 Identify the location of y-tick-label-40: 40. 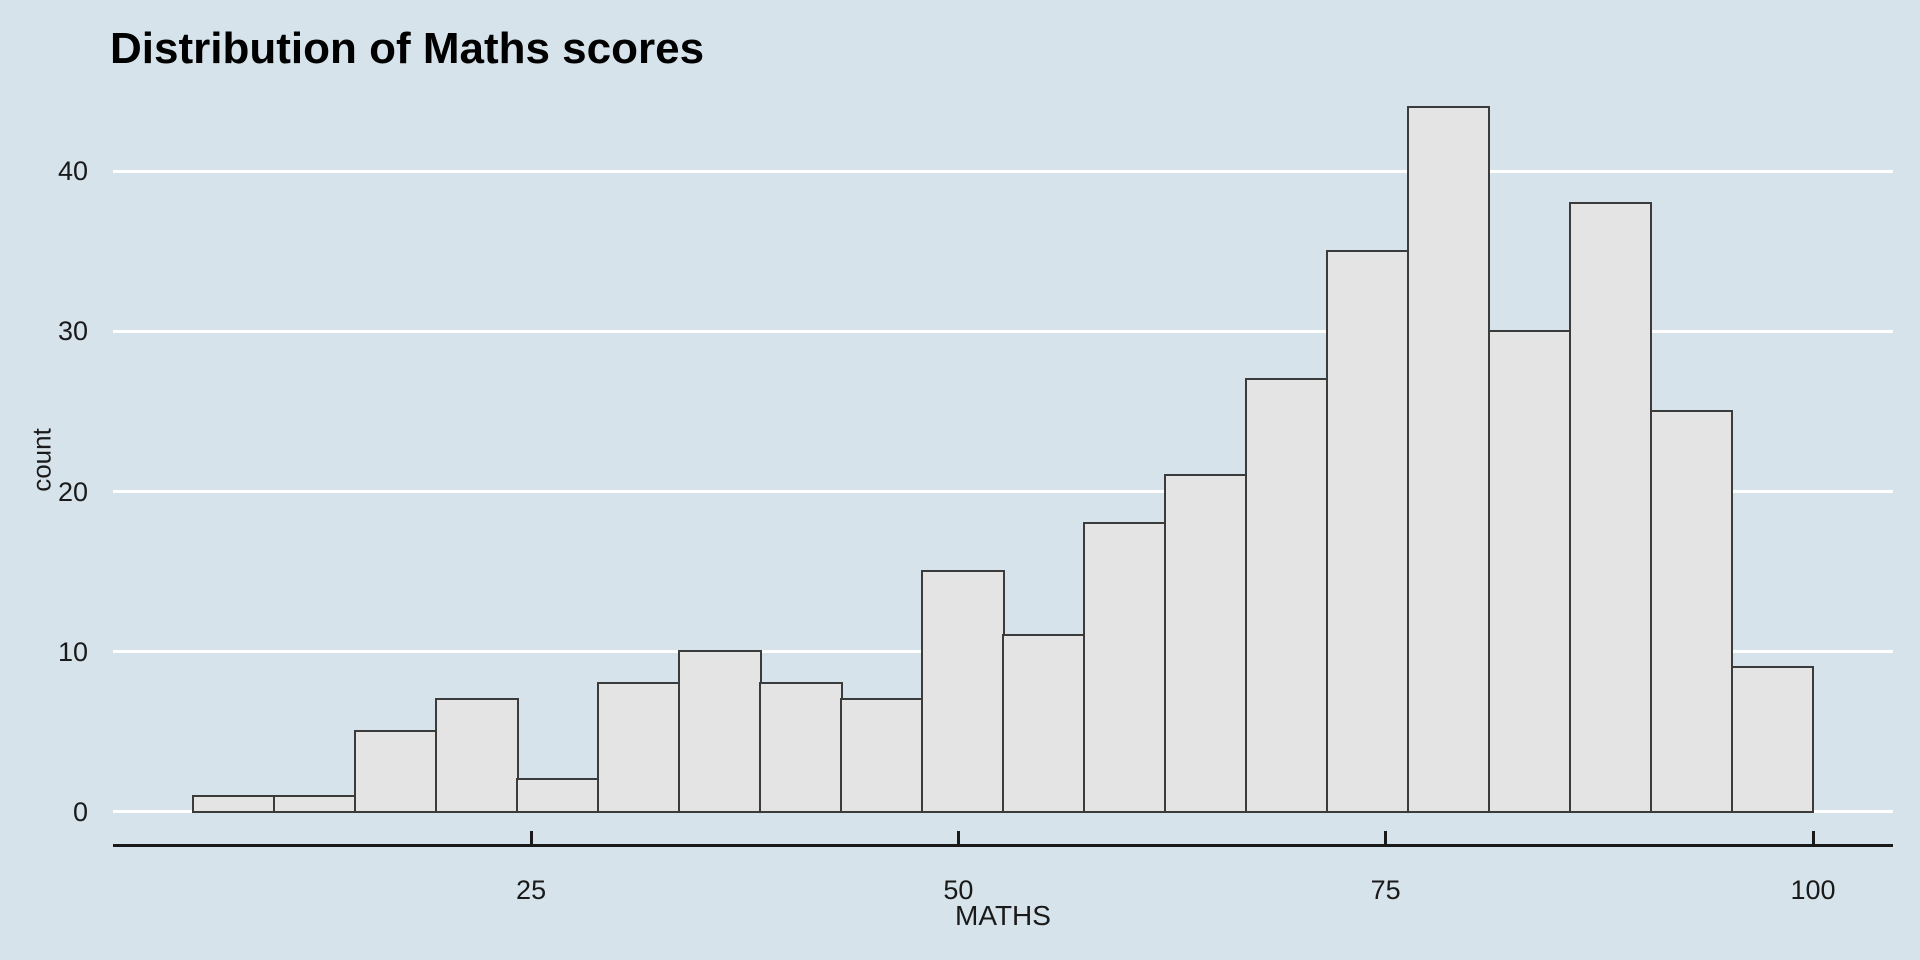
(72, 171).